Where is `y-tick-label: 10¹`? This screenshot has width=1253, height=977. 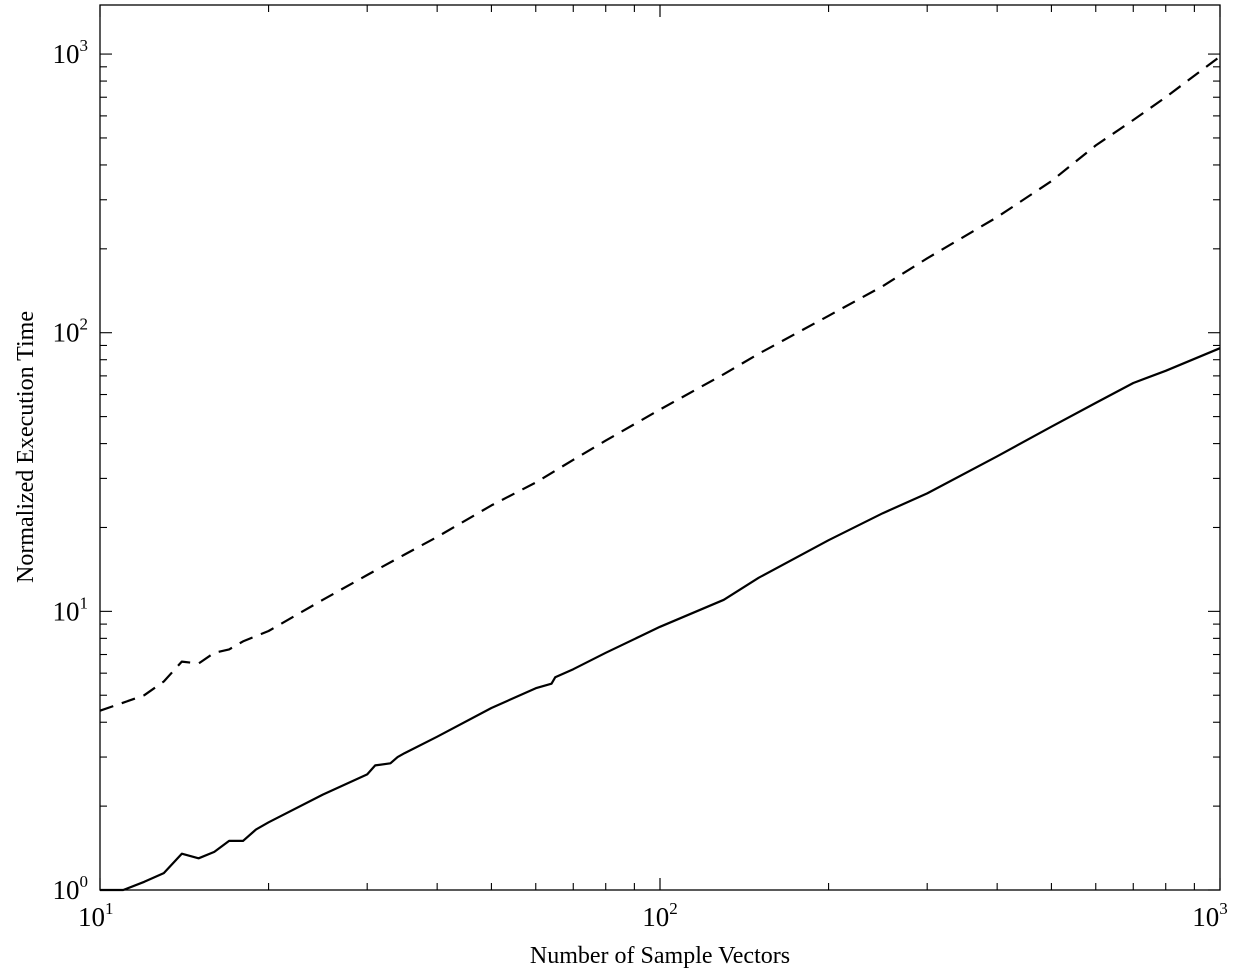 y-tick-label: 10¹ is located at coordinates (71, 609).